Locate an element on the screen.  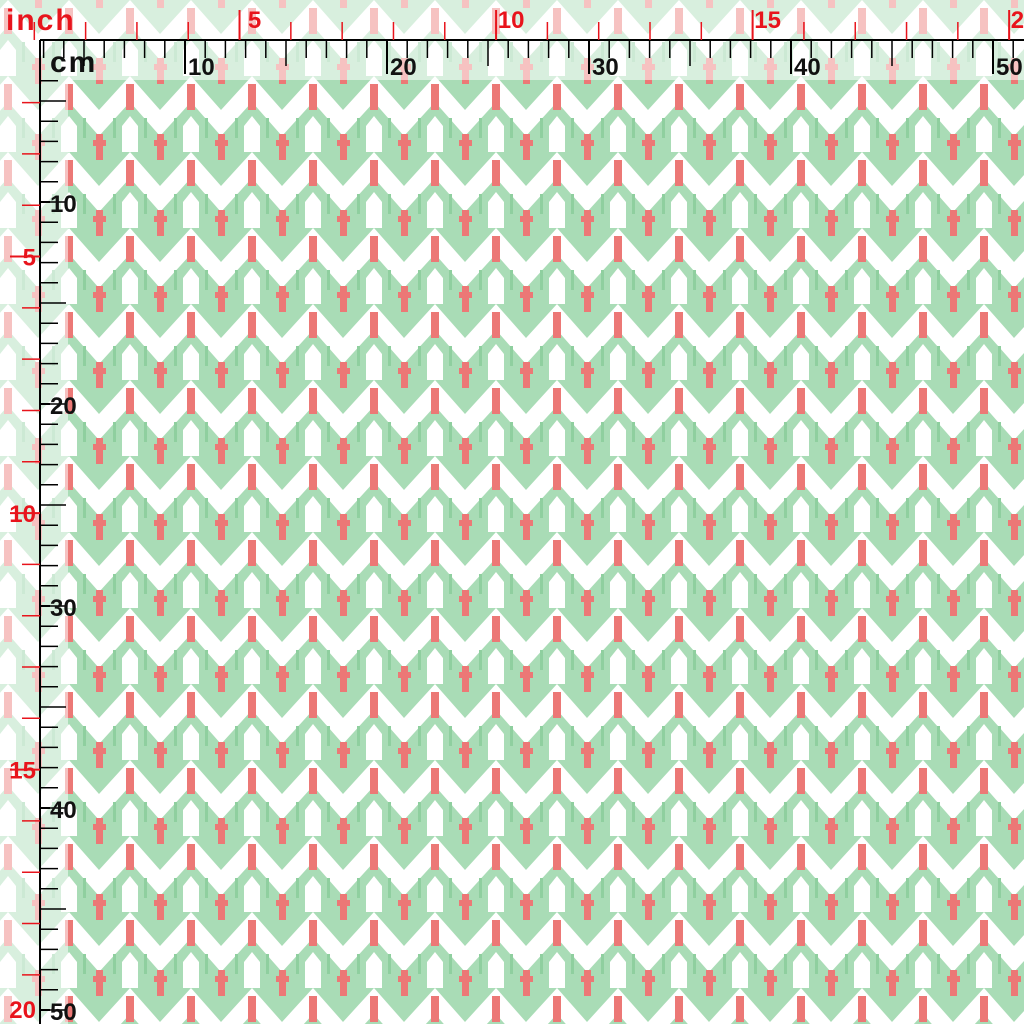
cm-unit: cm is located at coordinates (73, 62).